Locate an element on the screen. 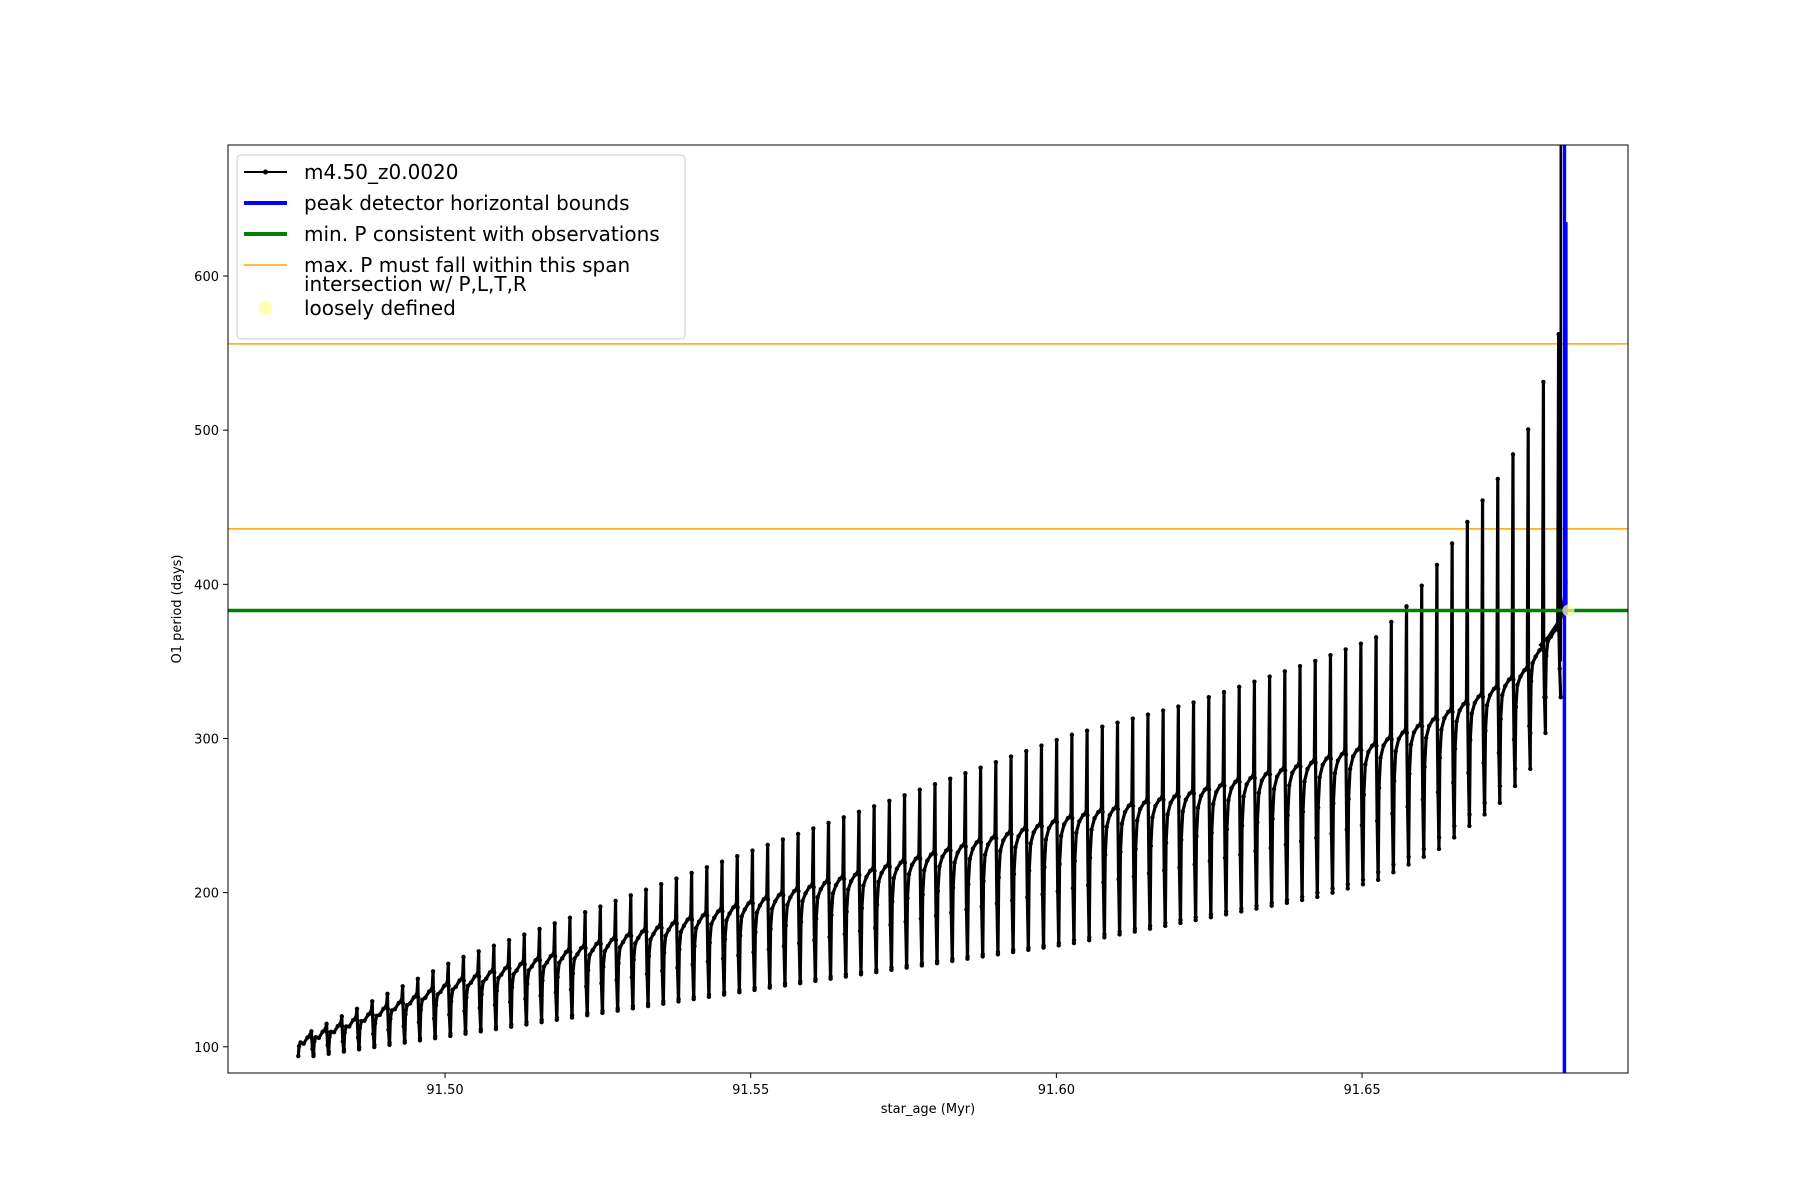 This screenshot has width=1800, height=1200. y-tick-label: 300 is located at coordinates (206, 739).